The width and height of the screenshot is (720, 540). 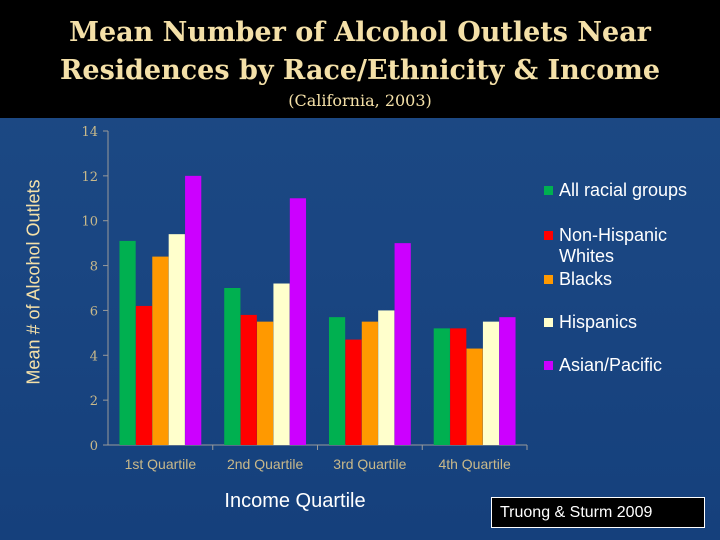 What do you see at coordinates (613, 245) in the screenshot?
I see `legend-label: Non-Hispanic Whites` at bounding box center [613, 245].